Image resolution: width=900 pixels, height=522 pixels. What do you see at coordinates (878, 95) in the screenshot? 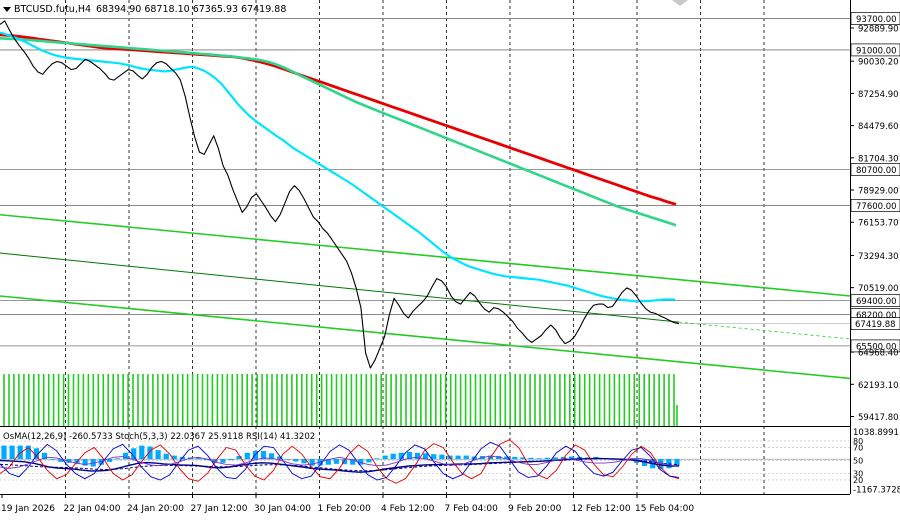
I see `price-tick-label: 87254.90` at bounding box center [878, 95].